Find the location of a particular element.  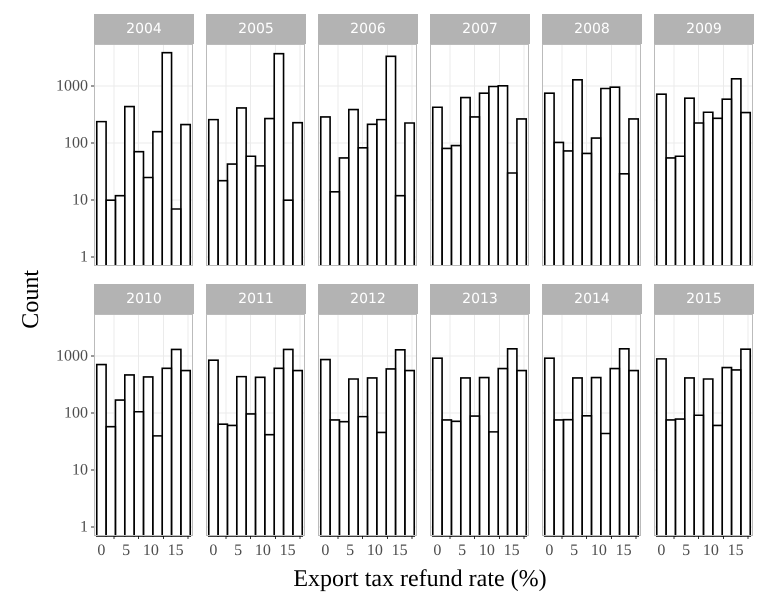

x-axis-title: Export tax refund rate (%) is located at coordinates (420, 579).